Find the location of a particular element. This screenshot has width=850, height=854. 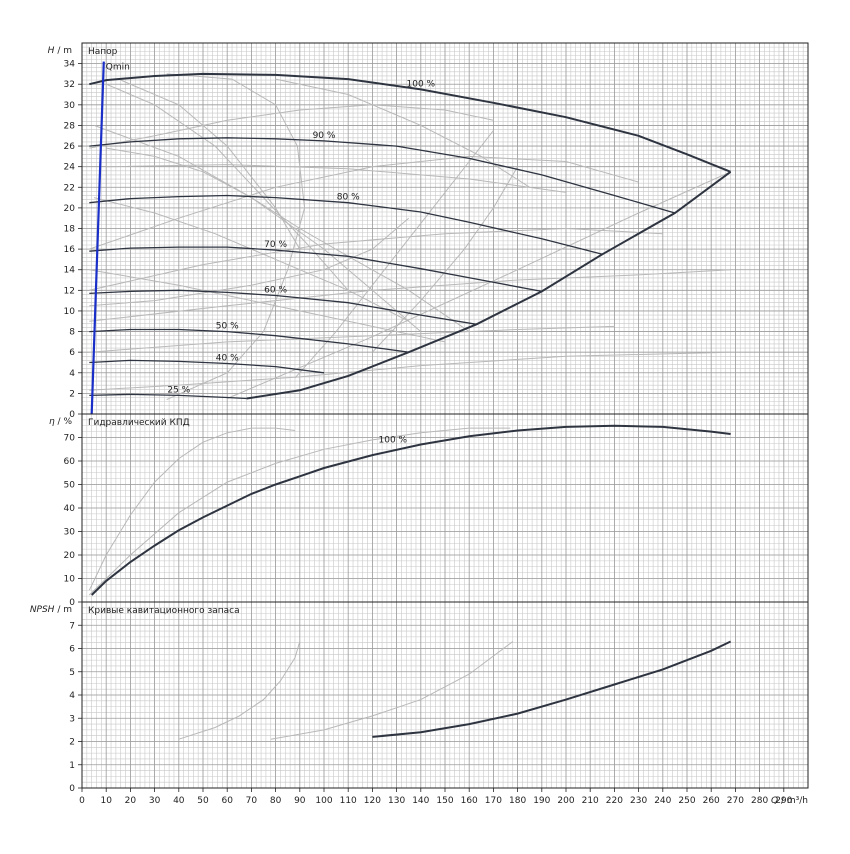

x-tick-label: 90 is located at coordinates (300, 801).